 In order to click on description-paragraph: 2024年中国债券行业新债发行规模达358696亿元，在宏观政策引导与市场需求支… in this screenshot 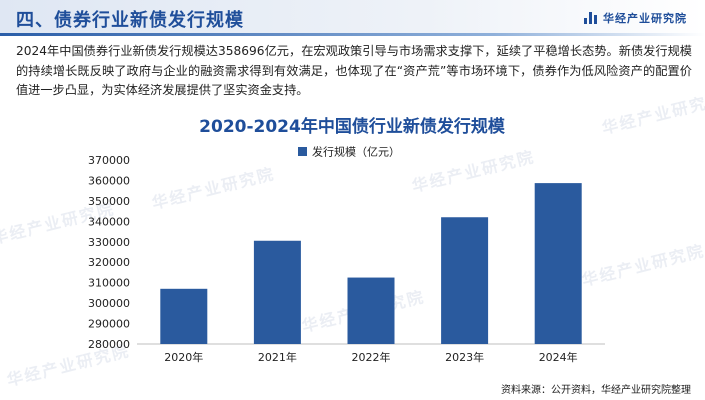, I will do `click(354, 70)`.